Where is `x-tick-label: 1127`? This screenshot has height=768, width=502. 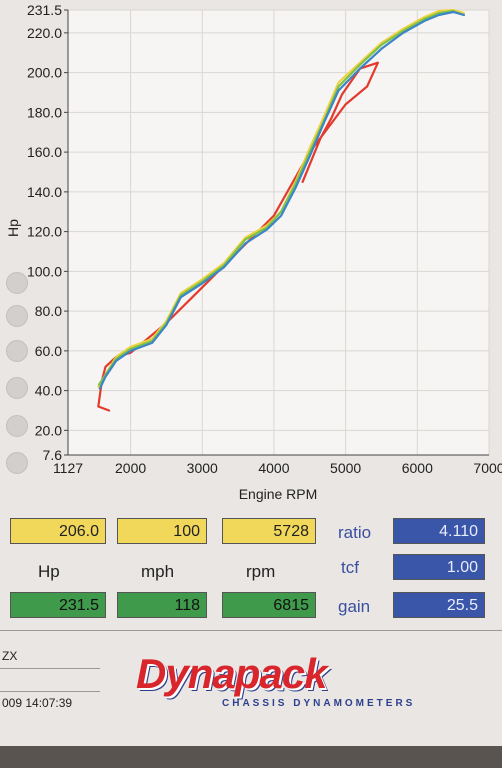
x-tick-label: 1127 is located at coordinates (68, 468).